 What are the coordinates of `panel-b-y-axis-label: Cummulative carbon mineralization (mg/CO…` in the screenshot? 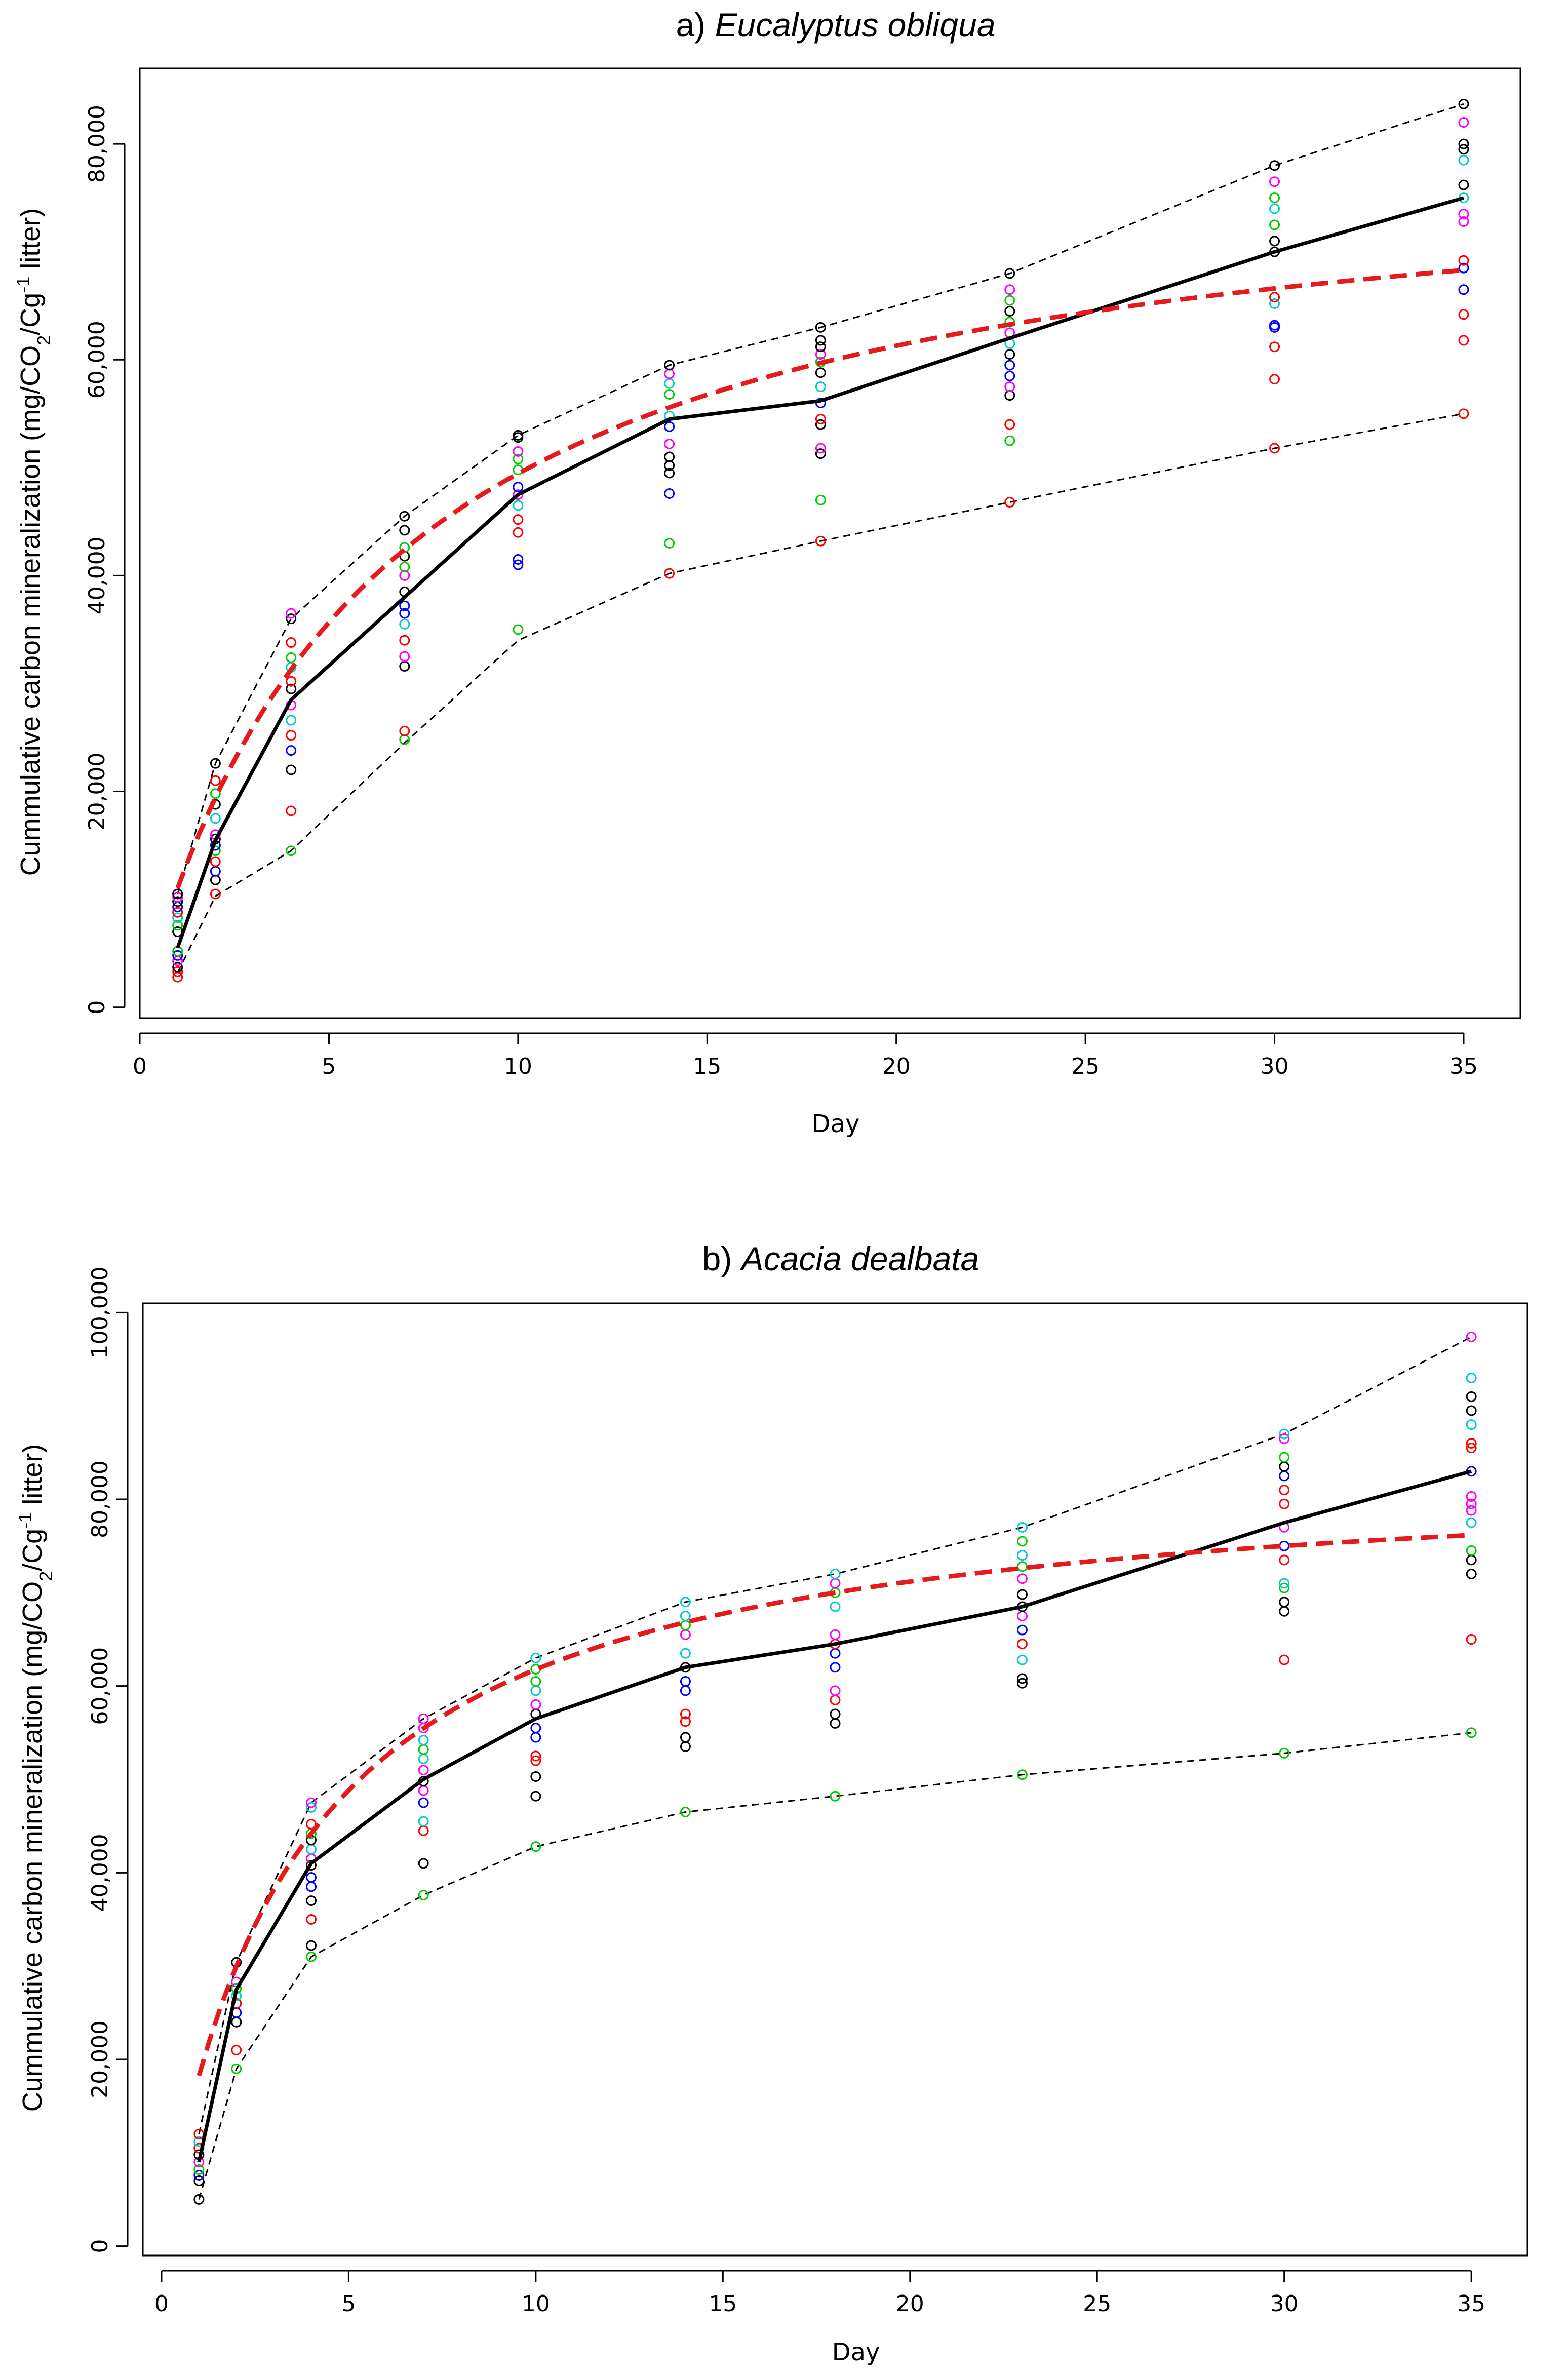 It's located at (35, 1778).